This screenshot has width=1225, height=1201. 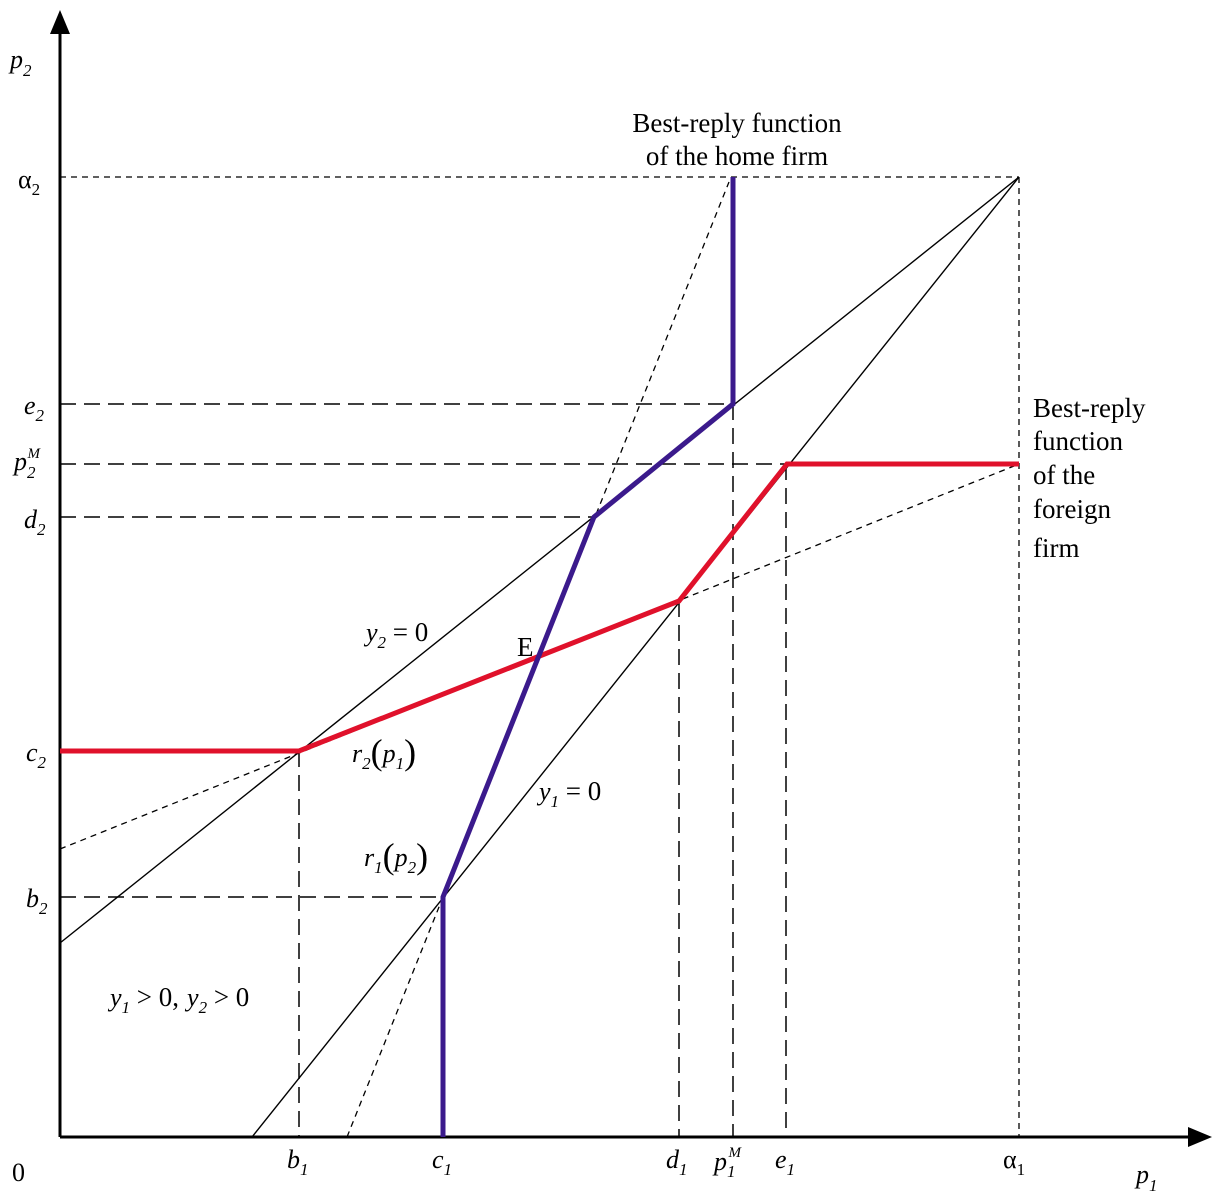 What do you see at coordinates (1078, 441) in the screenshot?
I see `foreign-reply-title-line2: function` at bounding box center [1078, 441].